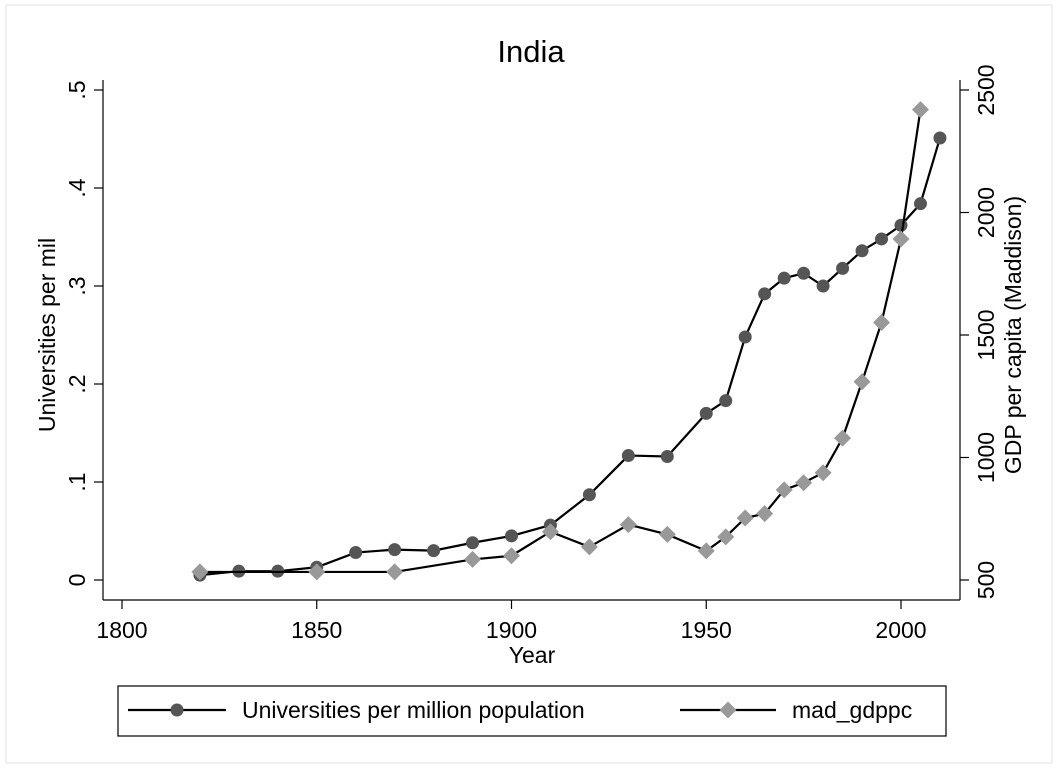 This screenshot has width=1058, height=774. I want to click on y-axis-left-label: Universities per mil, so click(47, 335).